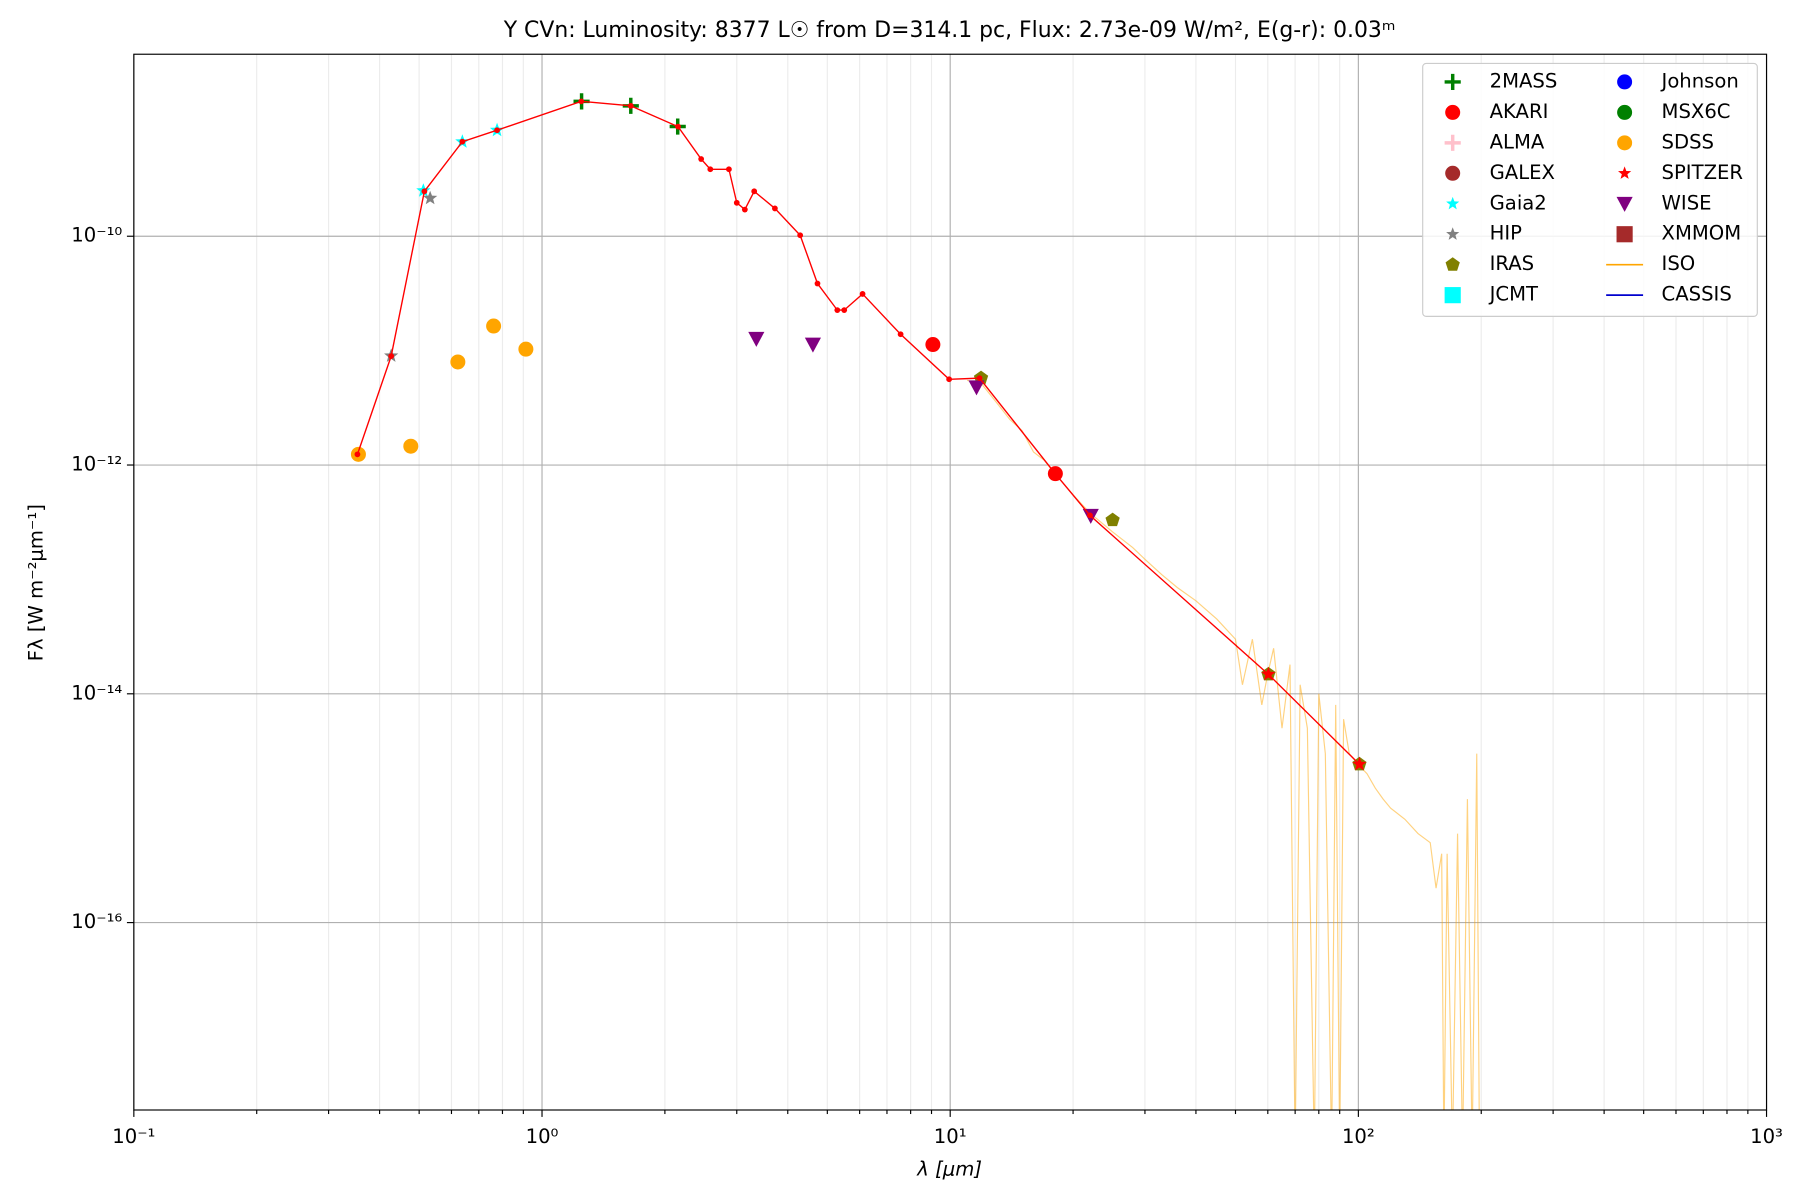 This screenshot has width=1800, height=1200. Describe the element at coordinates (1518, 202) in the screenshot. I see `legend-label: Gaia2` at that location.